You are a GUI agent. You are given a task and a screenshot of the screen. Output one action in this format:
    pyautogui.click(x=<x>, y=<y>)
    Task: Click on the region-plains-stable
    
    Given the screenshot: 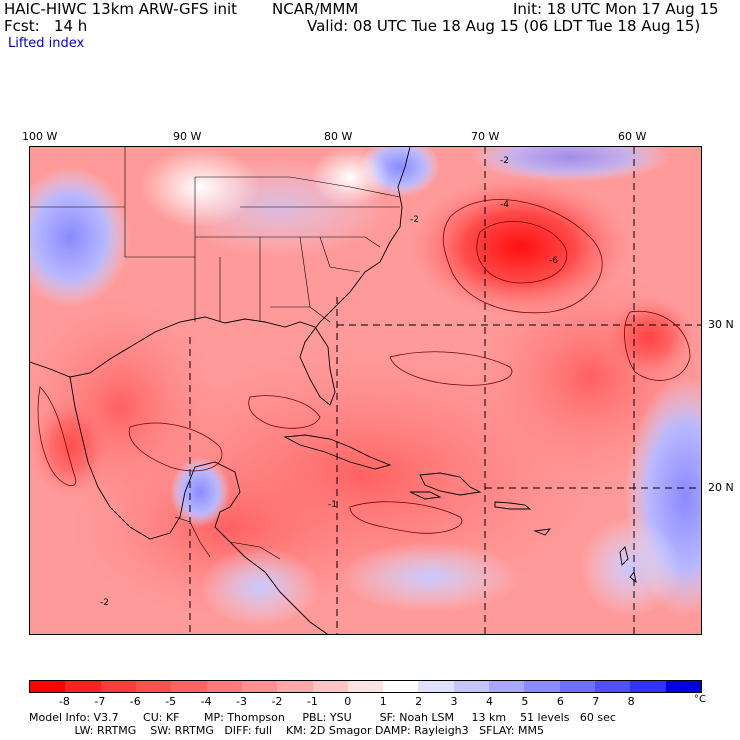 What is the action you would take?
    pyautogui.click(x=80, y=237)
    